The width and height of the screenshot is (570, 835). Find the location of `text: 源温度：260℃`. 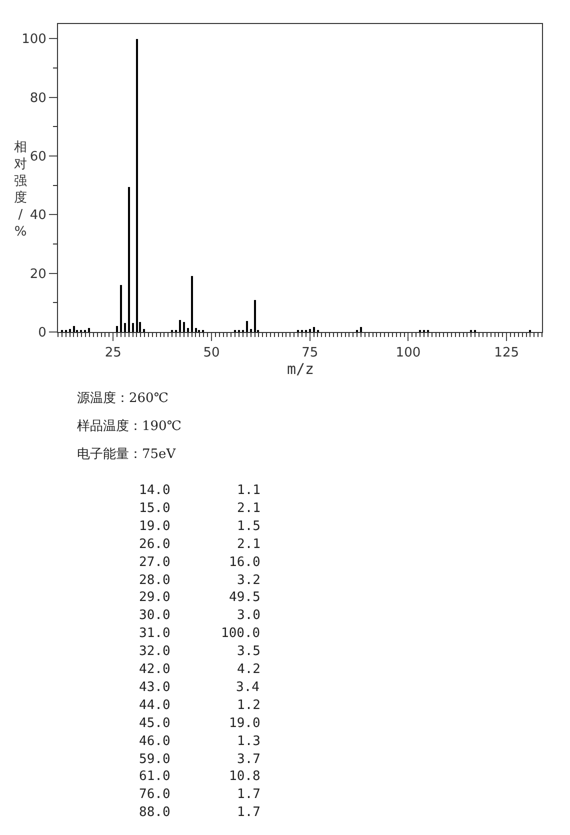

text: 源温度：260℃ is located at coordinates (122, 398).